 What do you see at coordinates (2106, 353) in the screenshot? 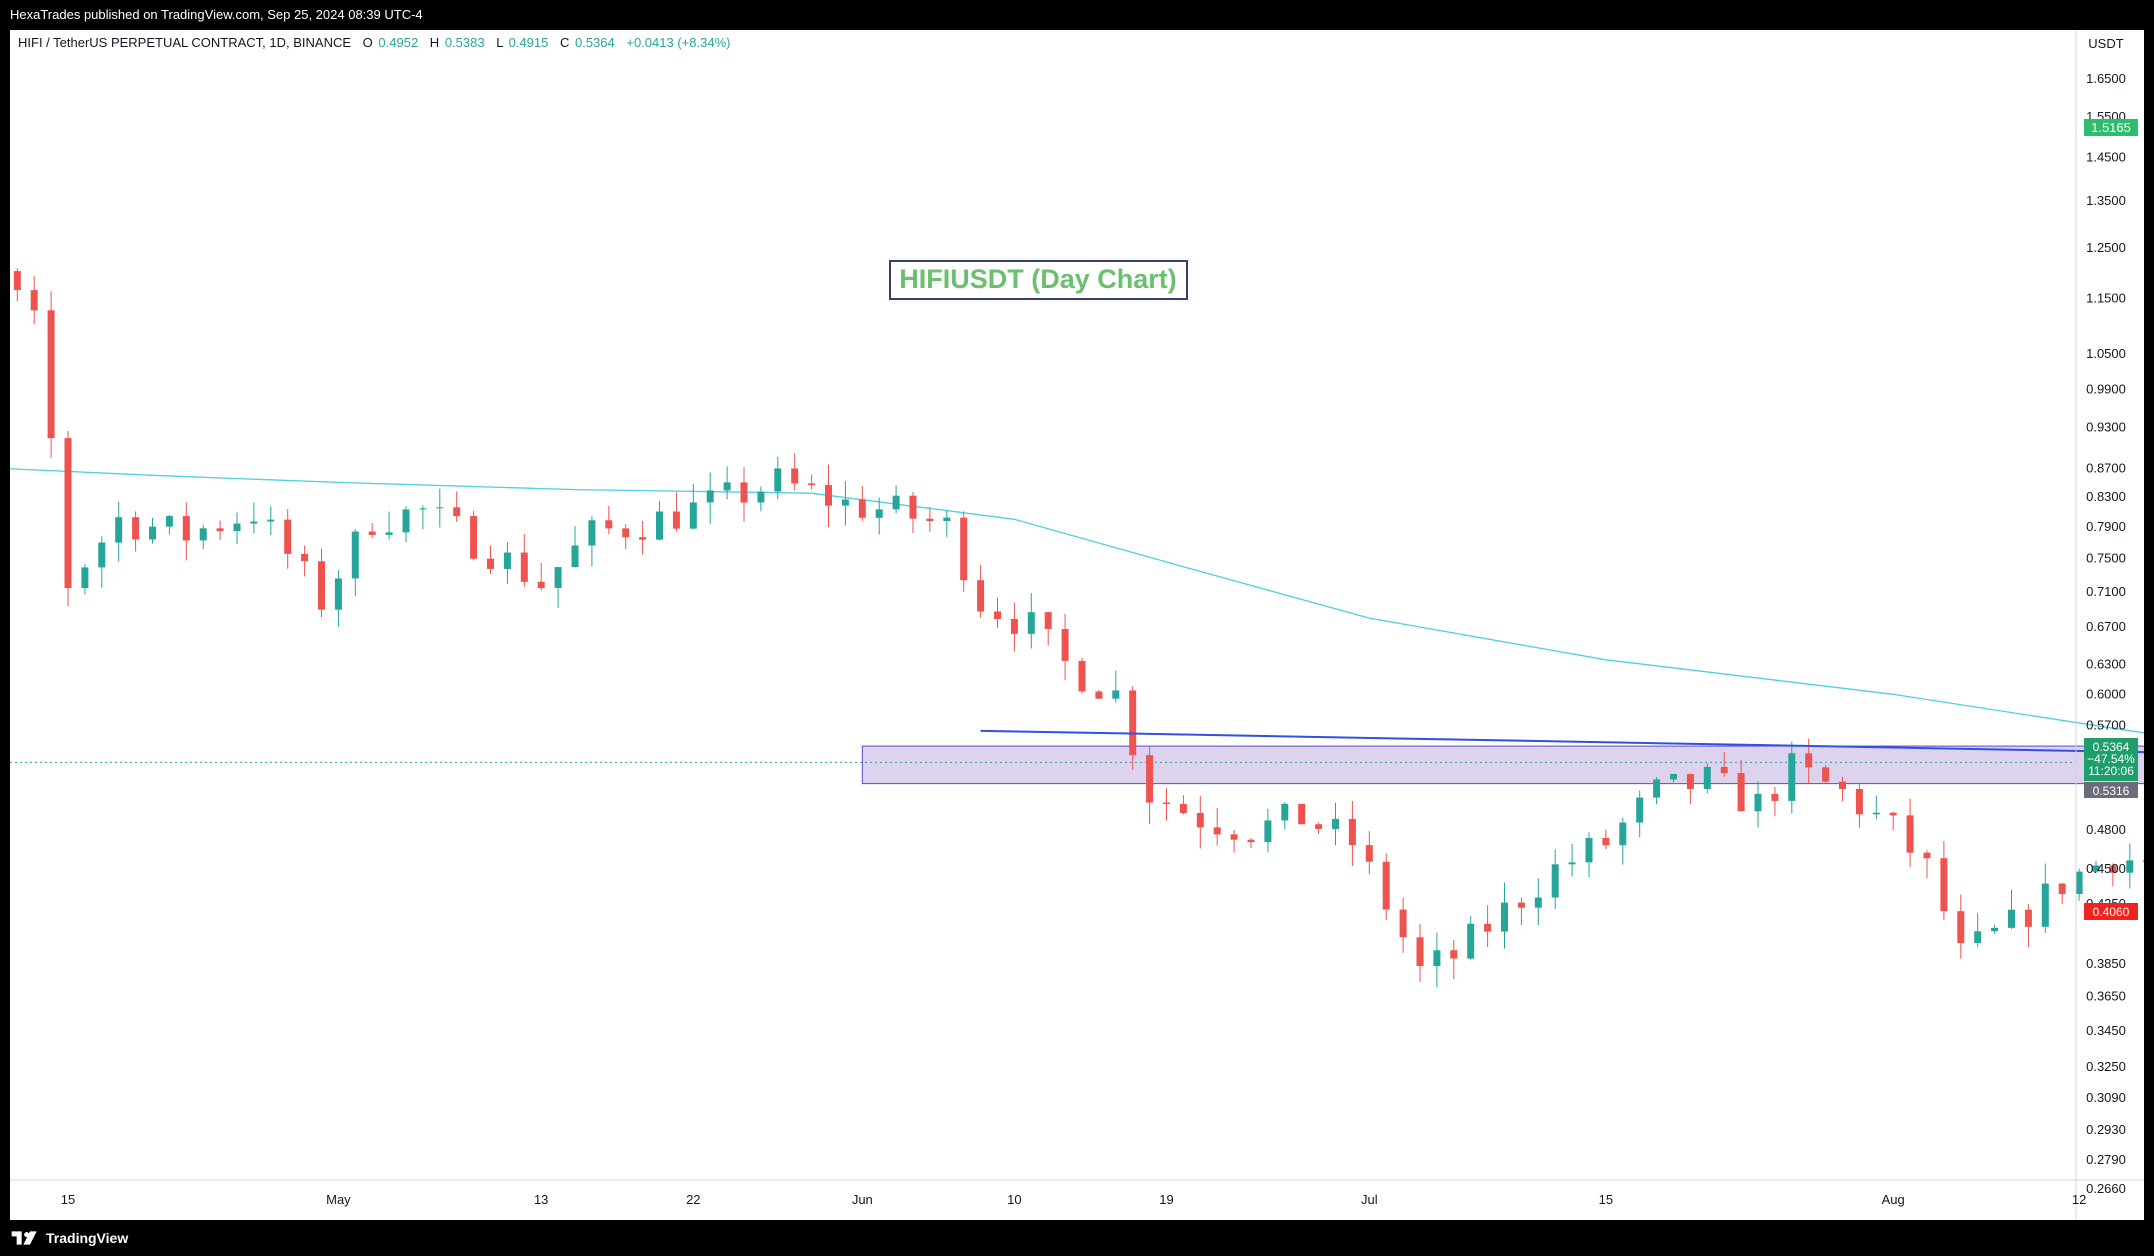
I see `price-tick-label: 1.0500` at bounding box center [2106, 353].